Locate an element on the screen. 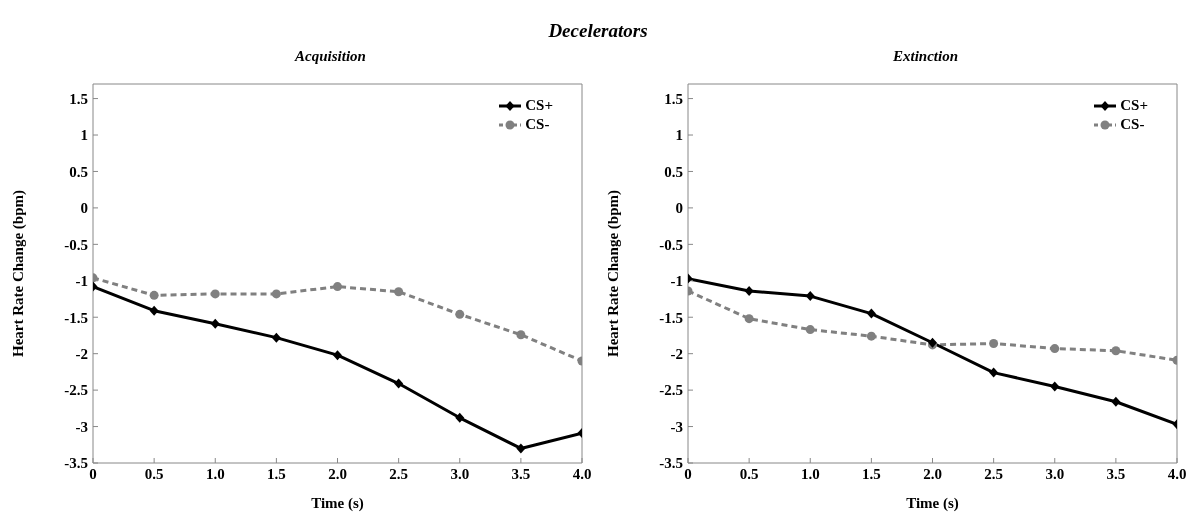 This screenshot has width=1197, height=525. chart-subtitle: Extinction is located at coordinates (925, 57).